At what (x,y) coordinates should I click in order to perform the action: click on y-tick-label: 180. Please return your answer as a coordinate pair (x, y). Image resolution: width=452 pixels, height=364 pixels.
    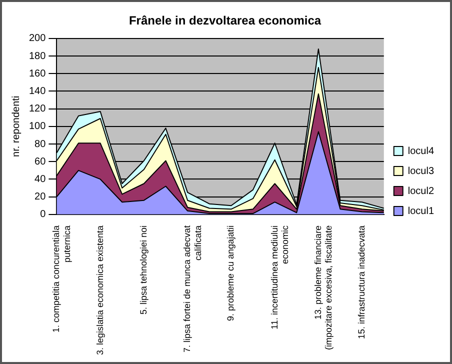
    Looking at the image, I should click on (37, 56).